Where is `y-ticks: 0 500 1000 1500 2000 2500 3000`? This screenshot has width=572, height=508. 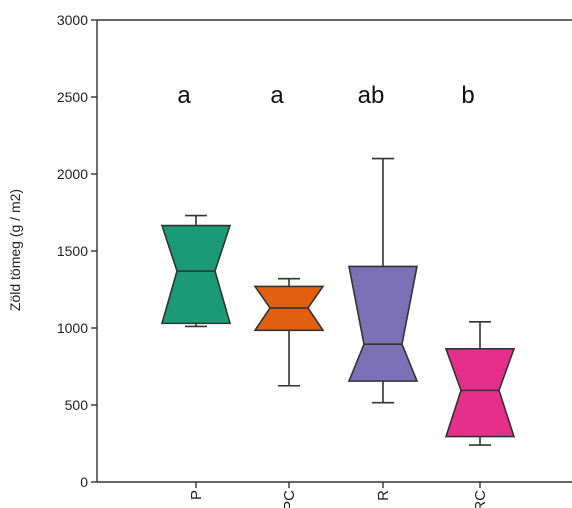 y-ticks: 0 500 1000 1500 2000 2500 3000 is located at coordinates (77, 251).